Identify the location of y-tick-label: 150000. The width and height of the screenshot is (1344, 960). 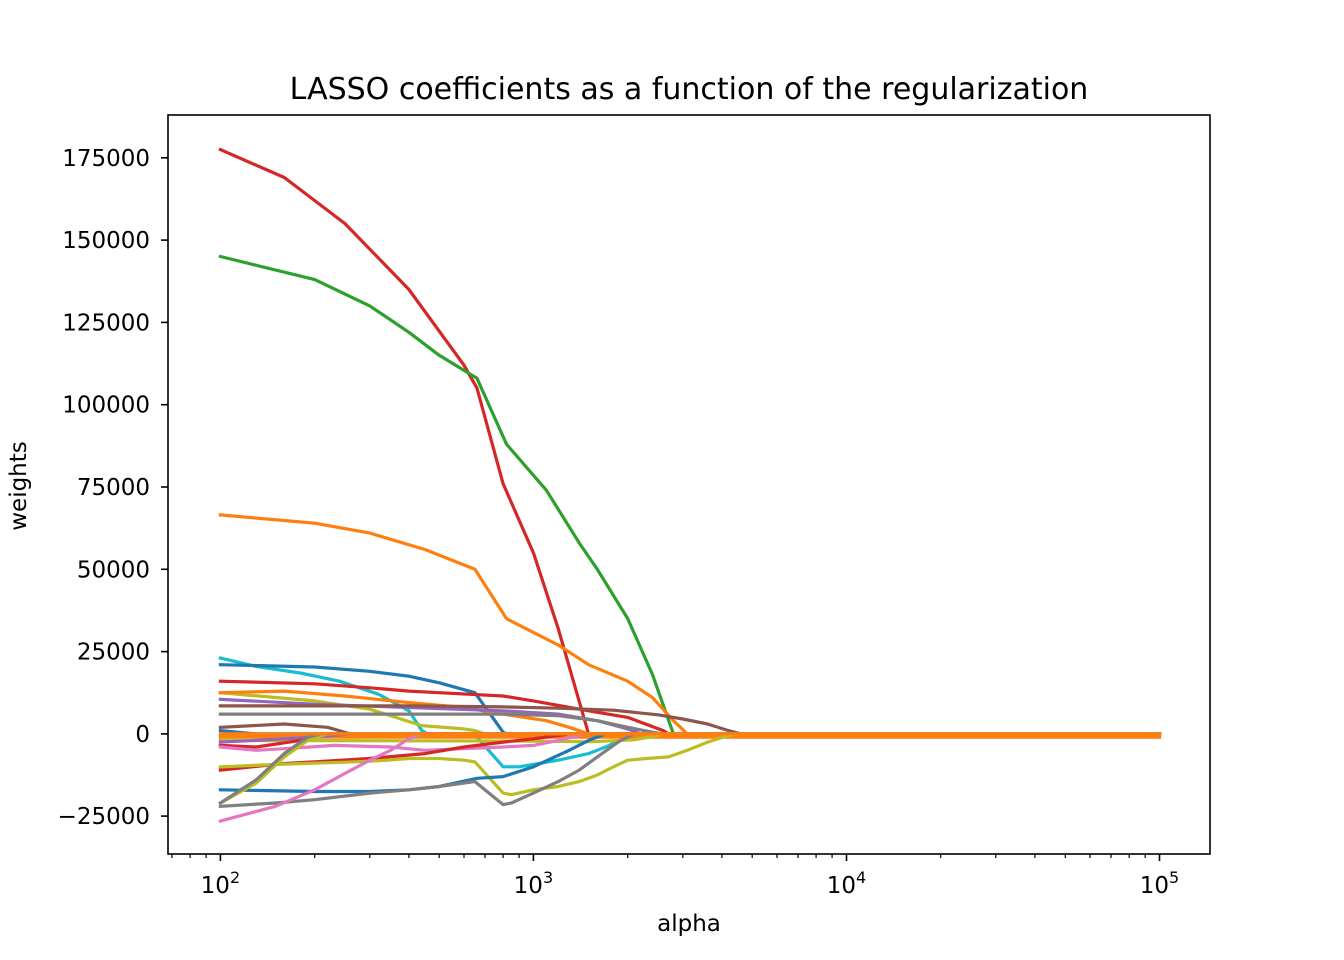
(106, 241).